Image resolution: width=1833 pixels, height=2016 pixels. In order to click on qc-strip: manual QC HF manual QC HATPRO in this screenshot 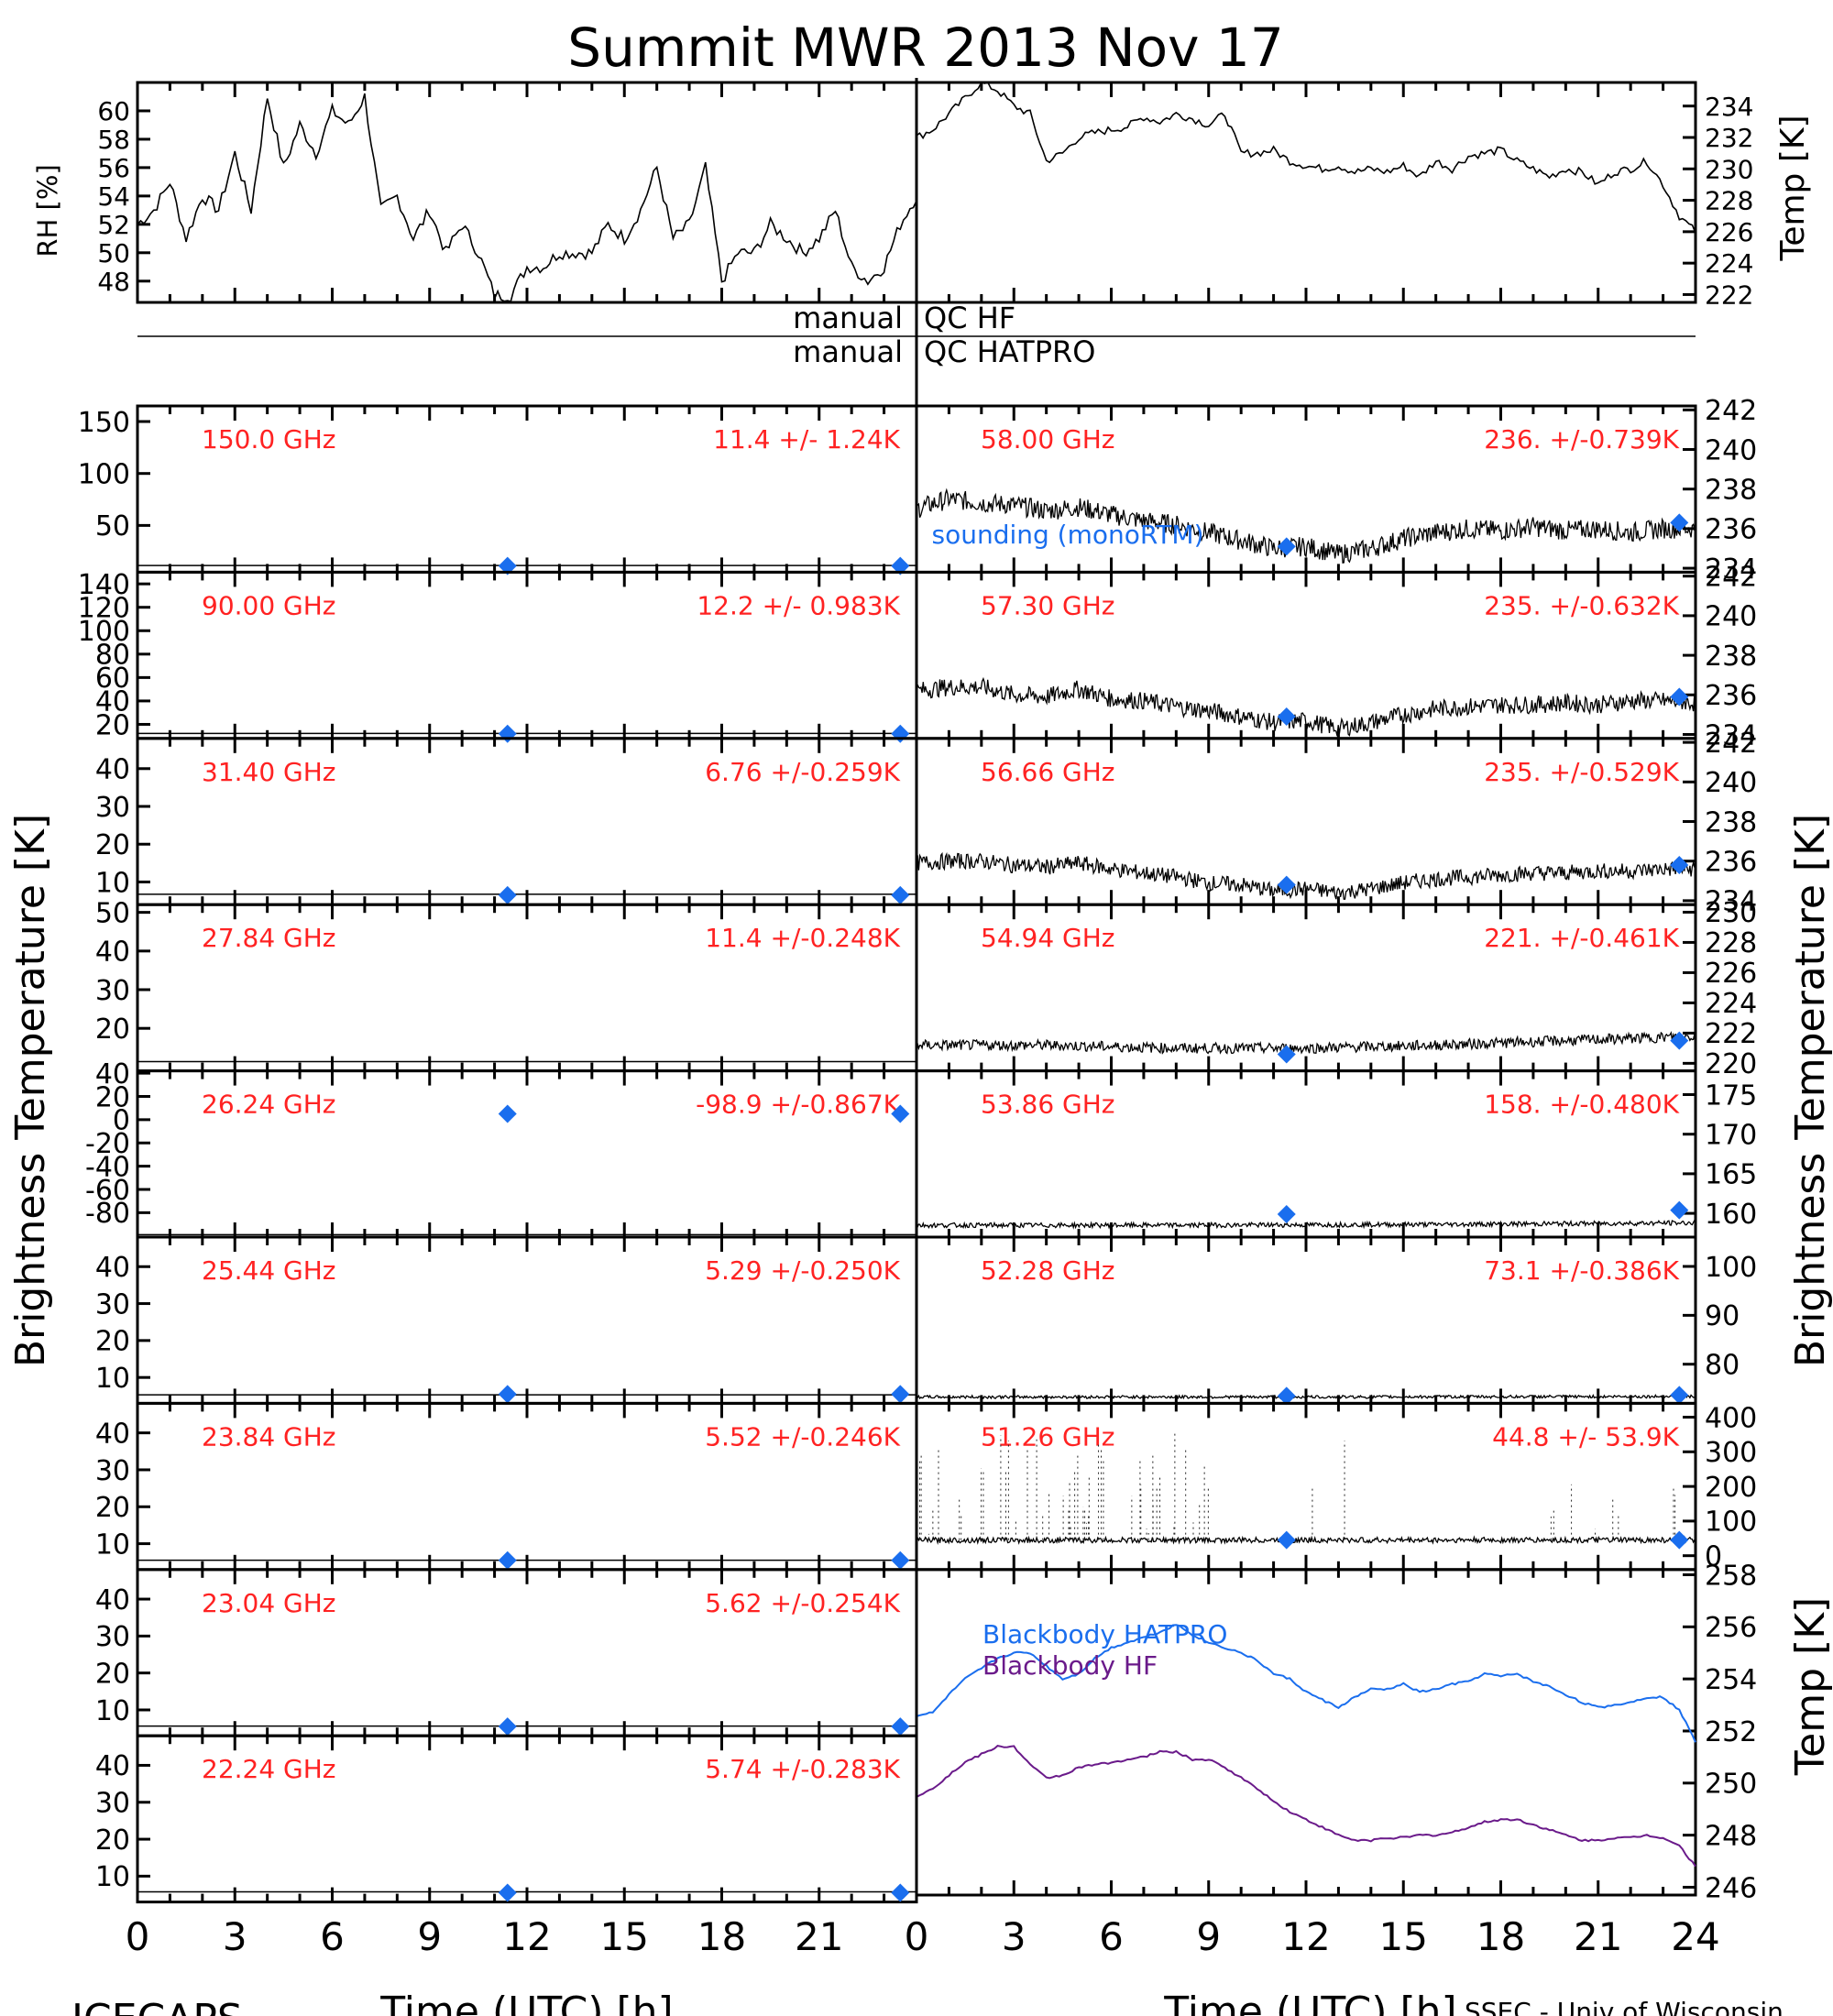, I will do `click(916, 335)`.